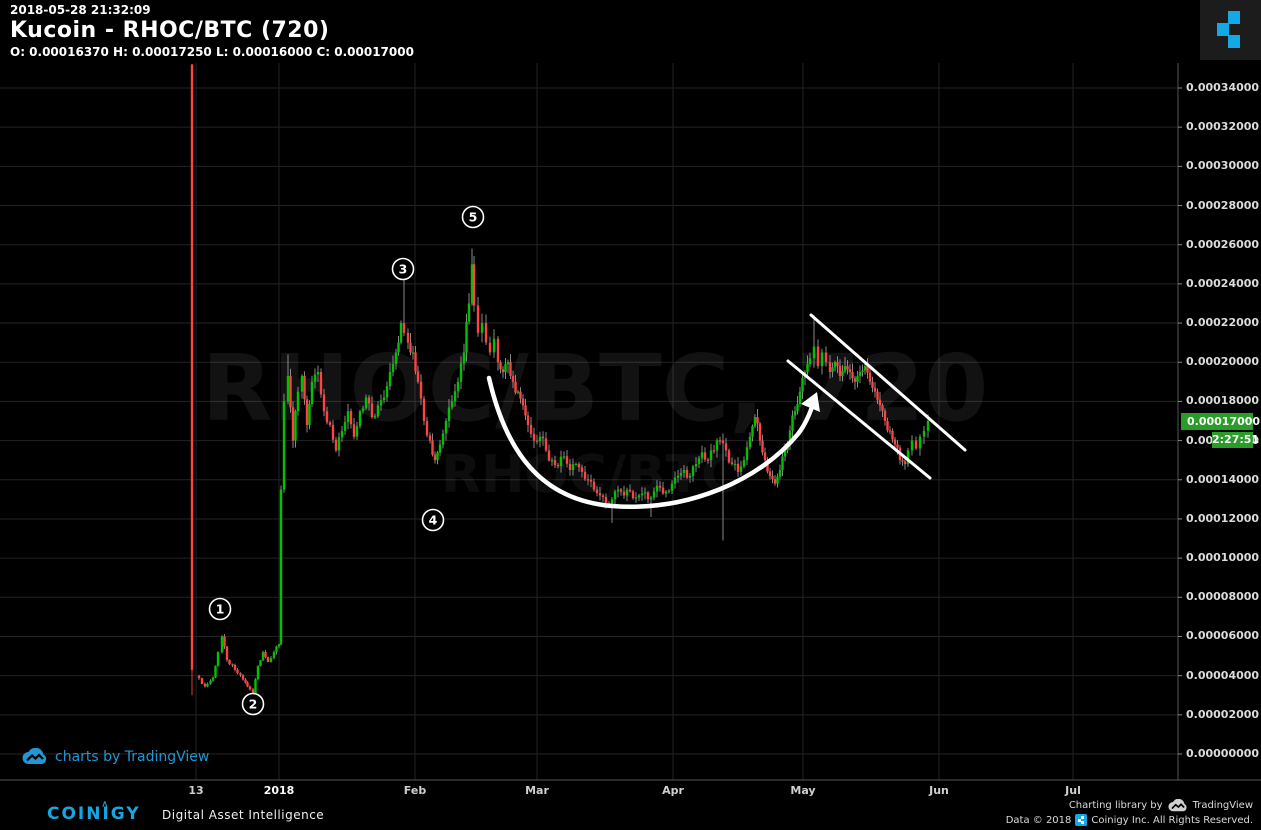 Image resolution: width=1261 pixels, height=830 pixels. Describe the element at coordinates (1223, 283) in the screenshot. I see `price-tick-label: 0.00024000` at that location.